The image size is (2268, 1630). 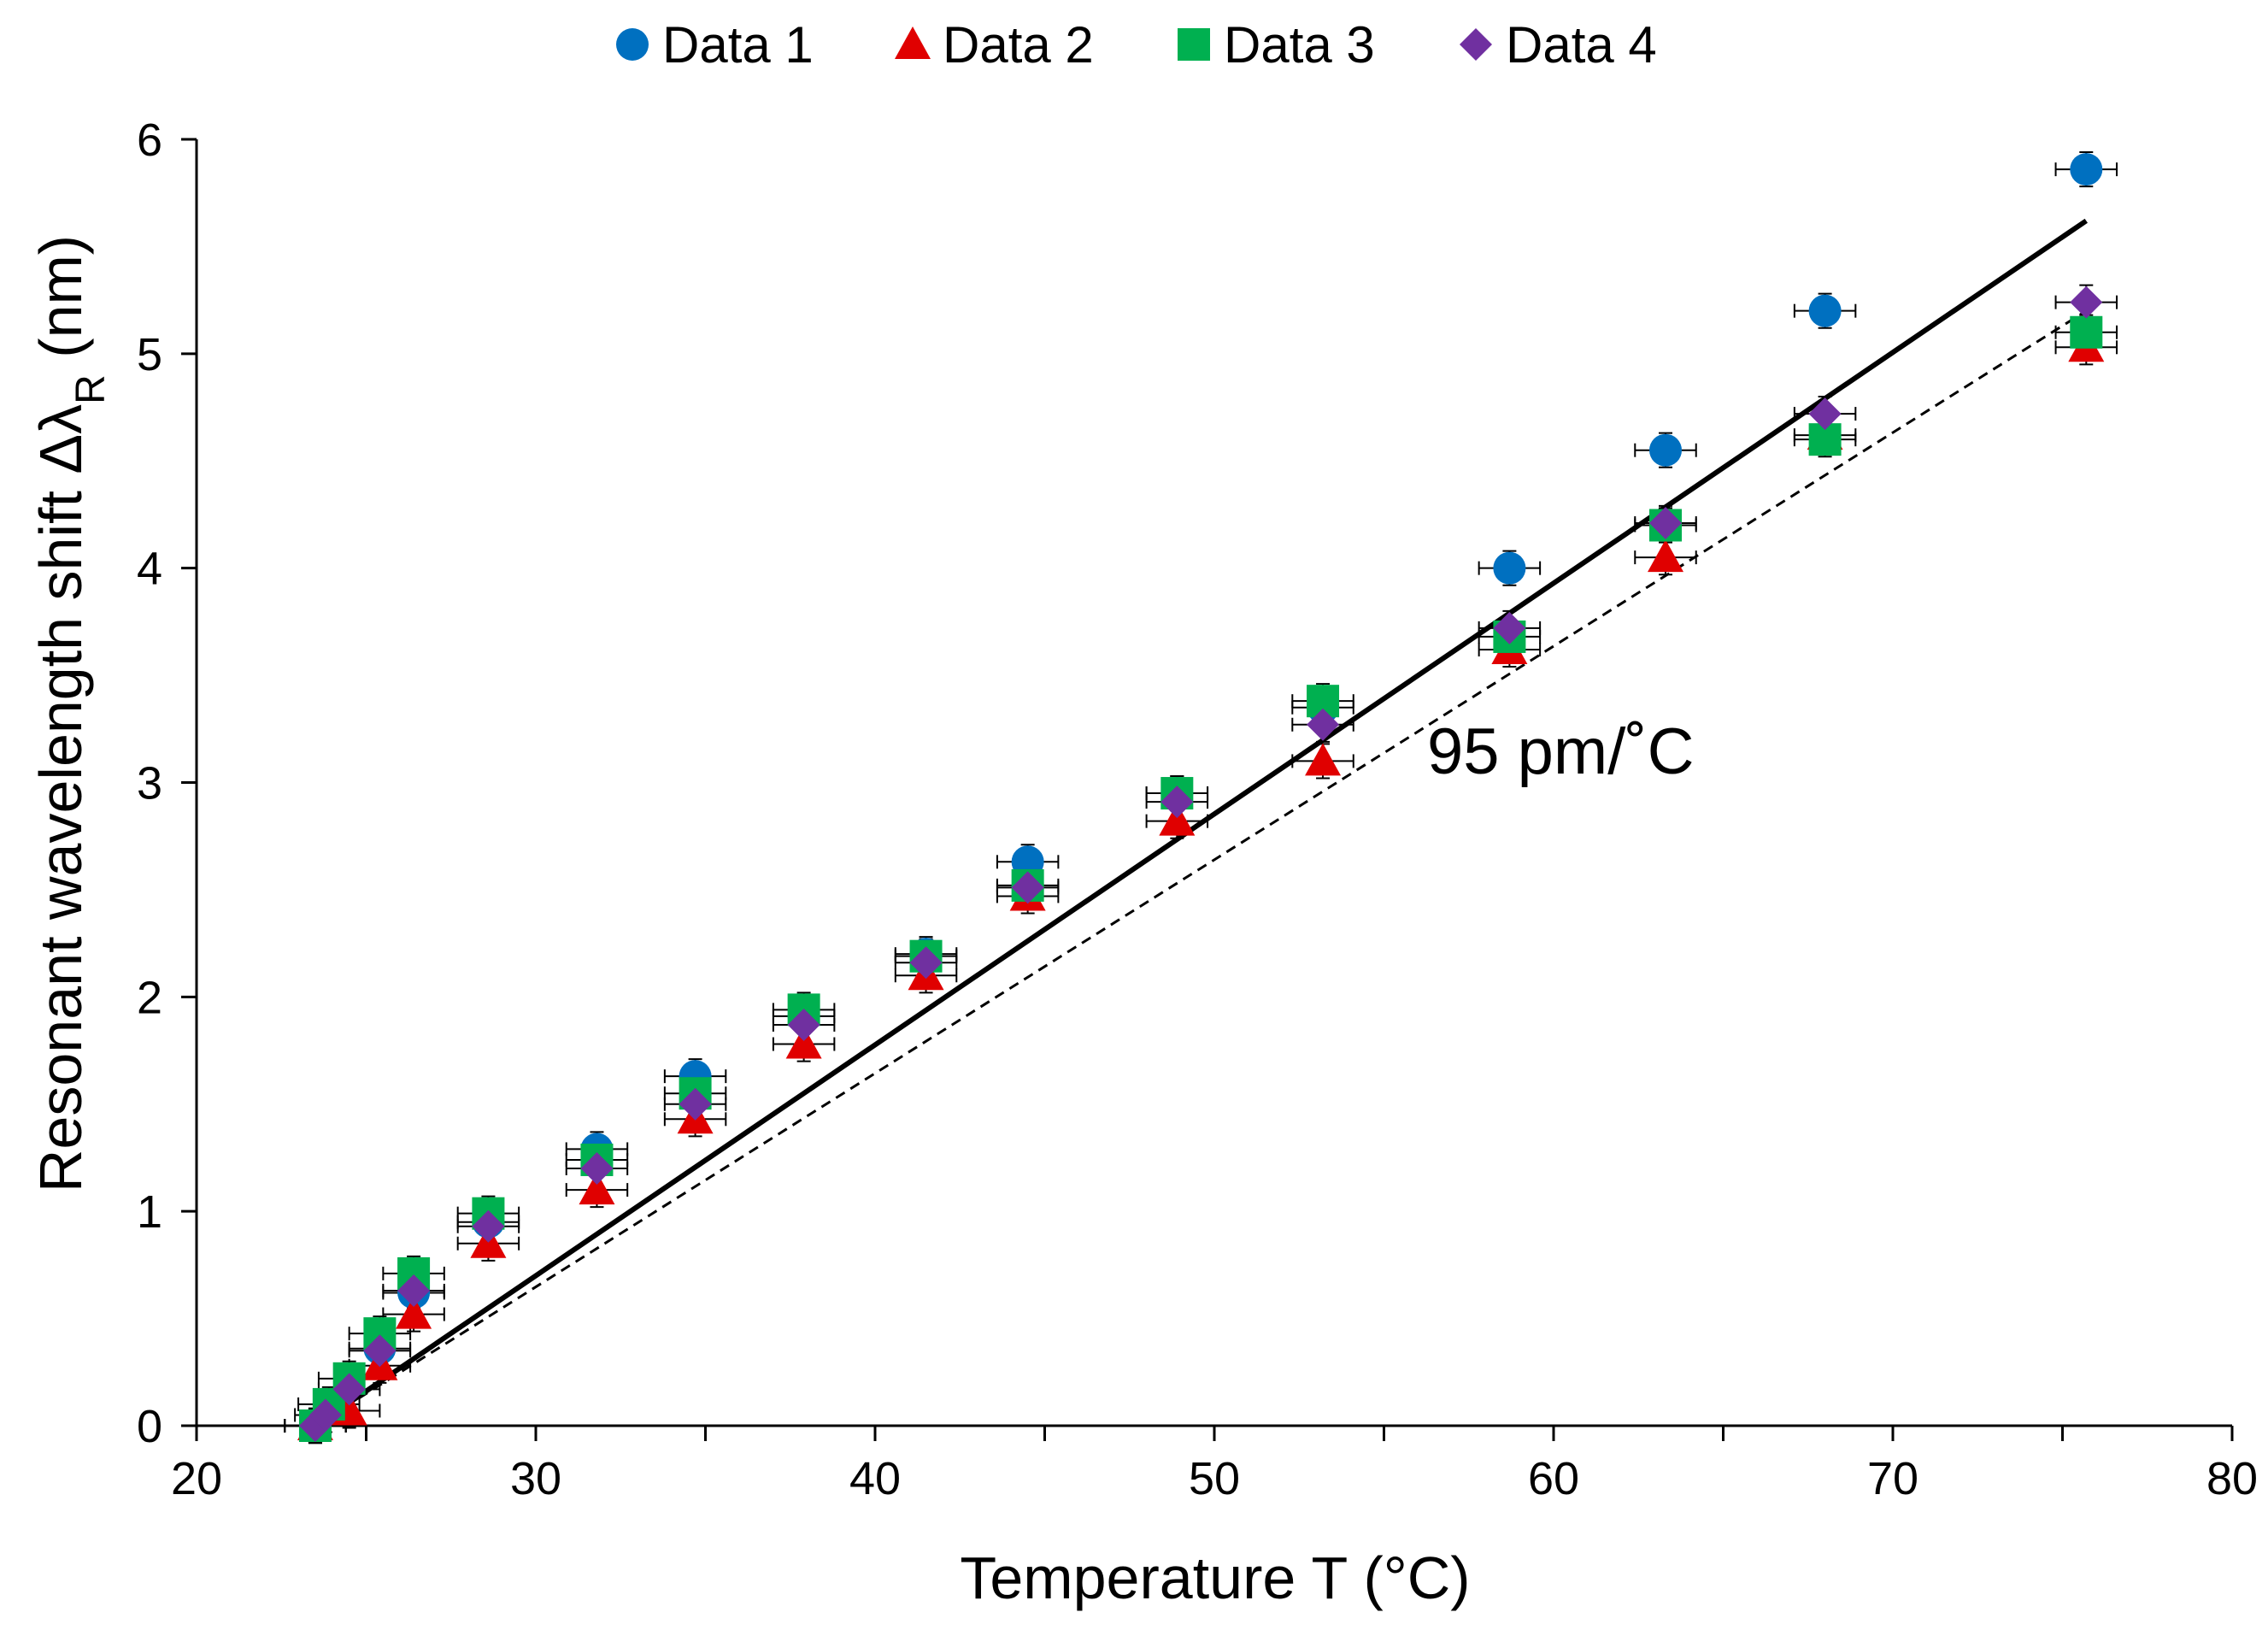 I want to click on y-tick-label: 3, so click(x=149, y=783).